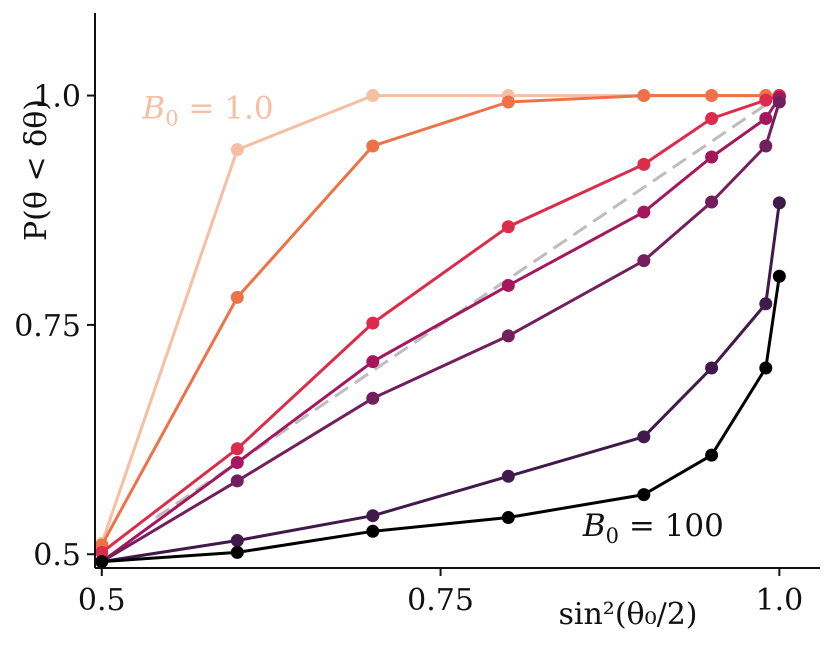  I want to click on annotation-2-value: = 100, so click(671, 526).